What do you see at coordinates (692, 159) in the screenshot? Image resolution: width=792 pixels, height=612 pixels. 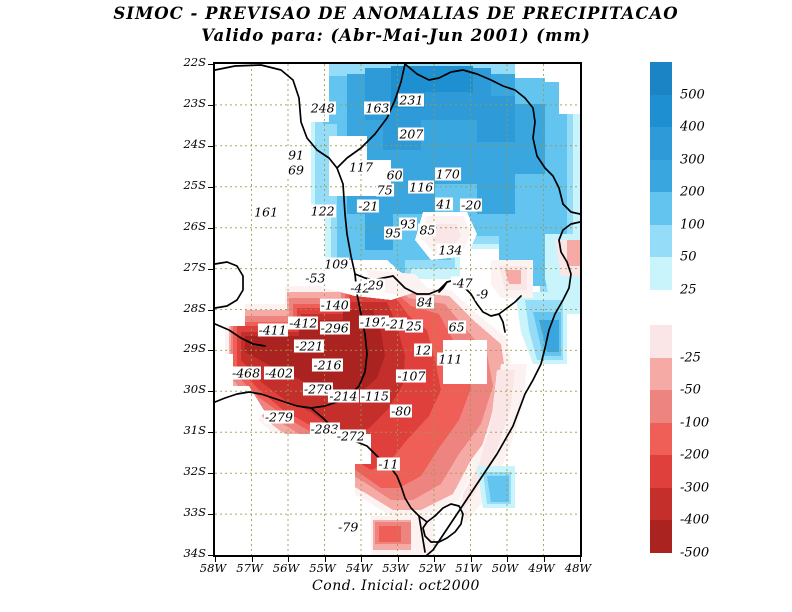 I see `colorbar-tick-label: 300` at bounding box center [692, 159].